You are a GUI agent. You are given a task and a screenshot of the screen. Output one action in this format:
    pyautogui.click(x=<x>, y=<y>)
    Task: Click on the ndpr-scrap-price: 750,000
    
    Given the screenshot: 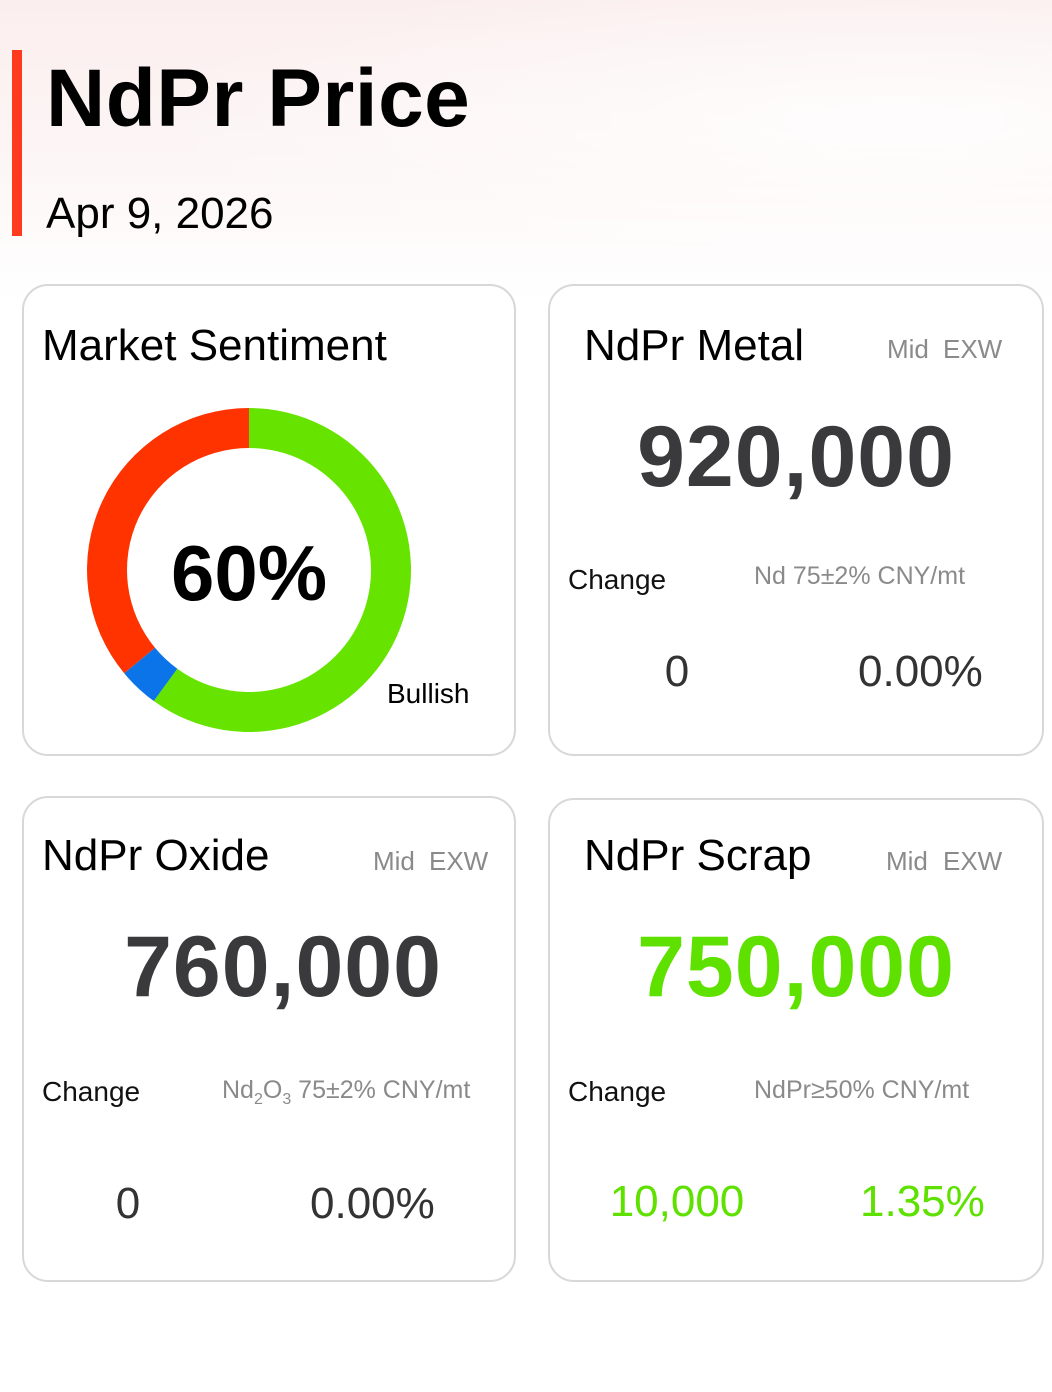 What is the action you would take?
    pyautogui.click(x=796, y=967)
    